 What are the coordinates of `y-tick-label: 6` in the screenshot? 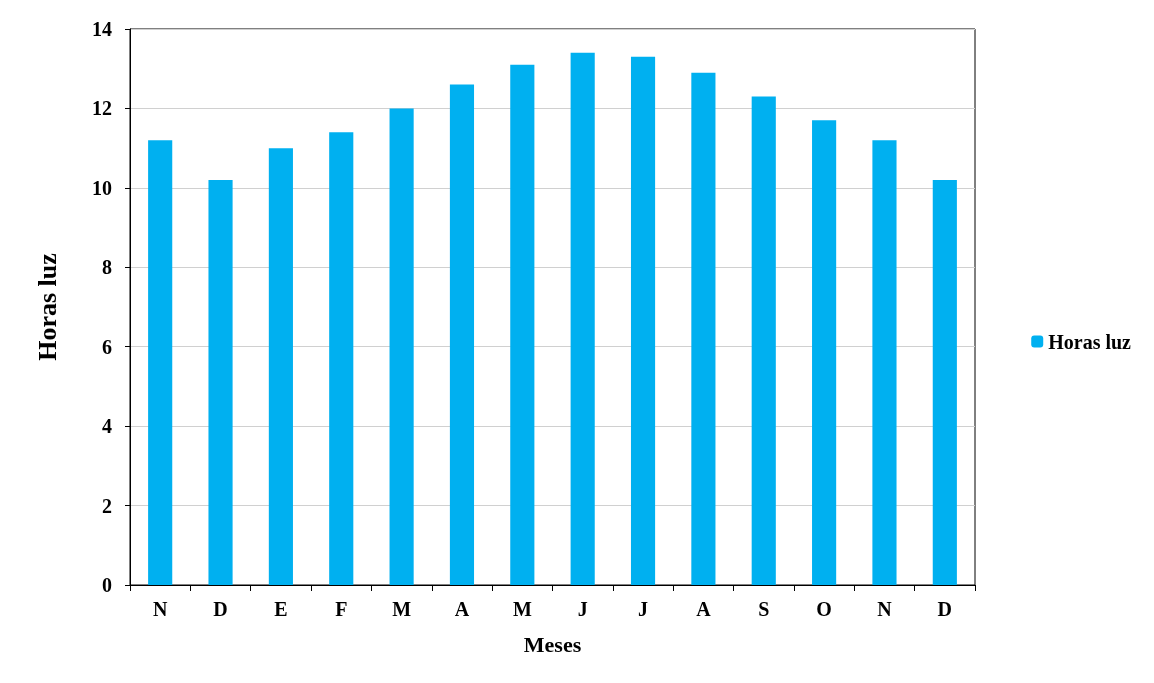 It's located at (107, 346).